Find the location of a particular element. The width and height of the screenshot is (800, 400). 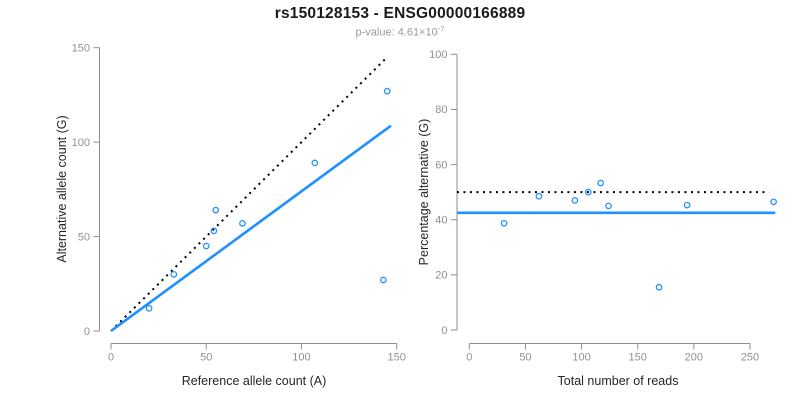

pvalue-text: p-value: 4.61×10 is located at coordinates (396, 32).